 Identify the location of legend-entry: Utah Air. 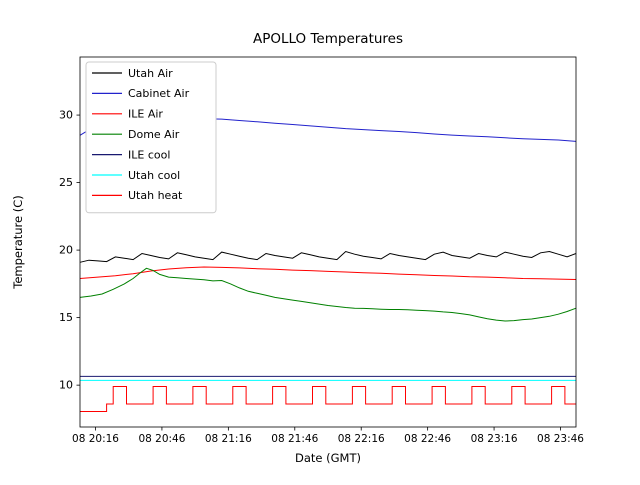
(132, 73).